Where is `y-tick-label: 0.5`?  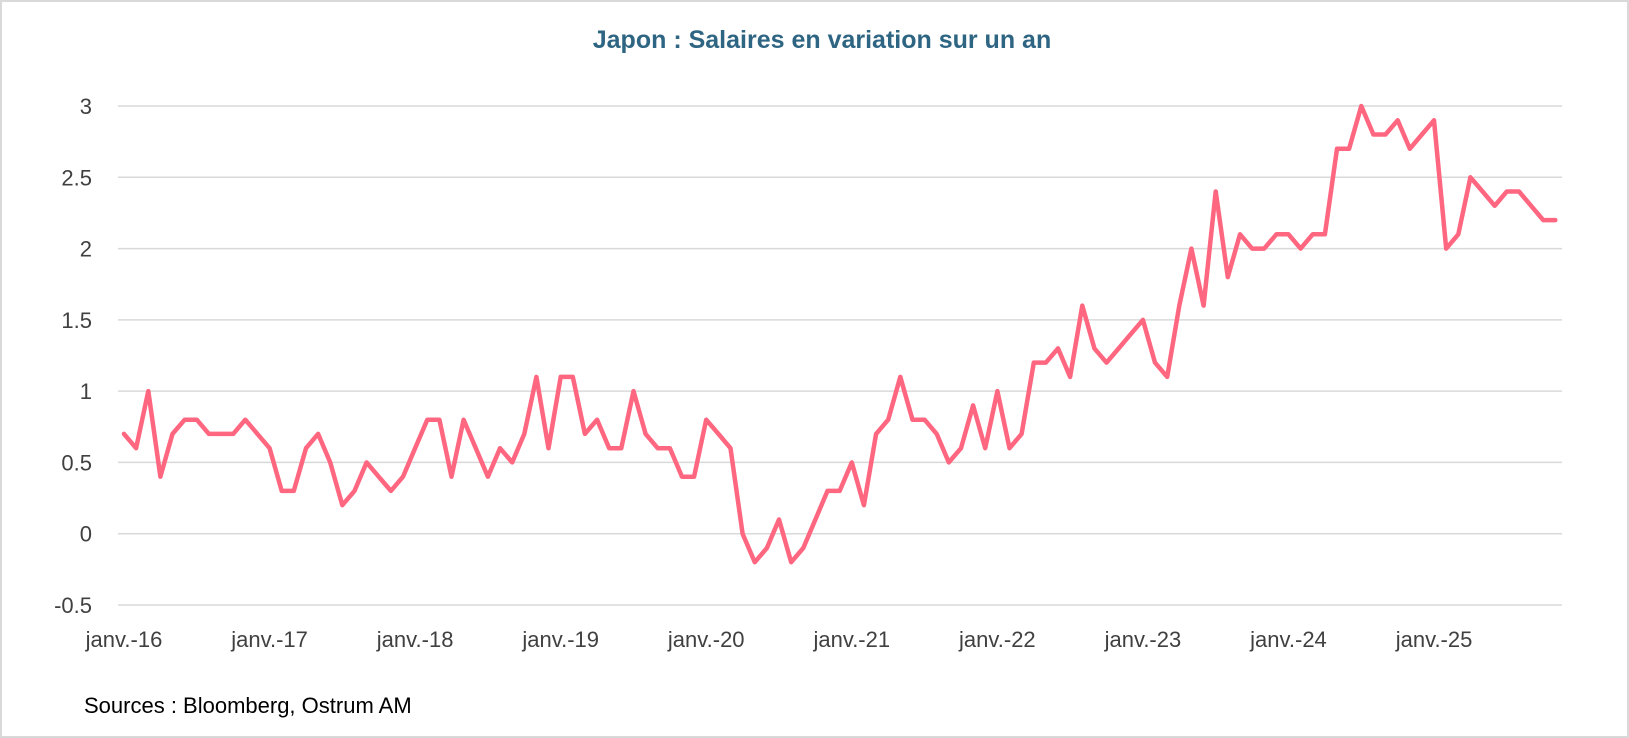 y-tick-label: 0.5 is located at coordinates (76, 462).